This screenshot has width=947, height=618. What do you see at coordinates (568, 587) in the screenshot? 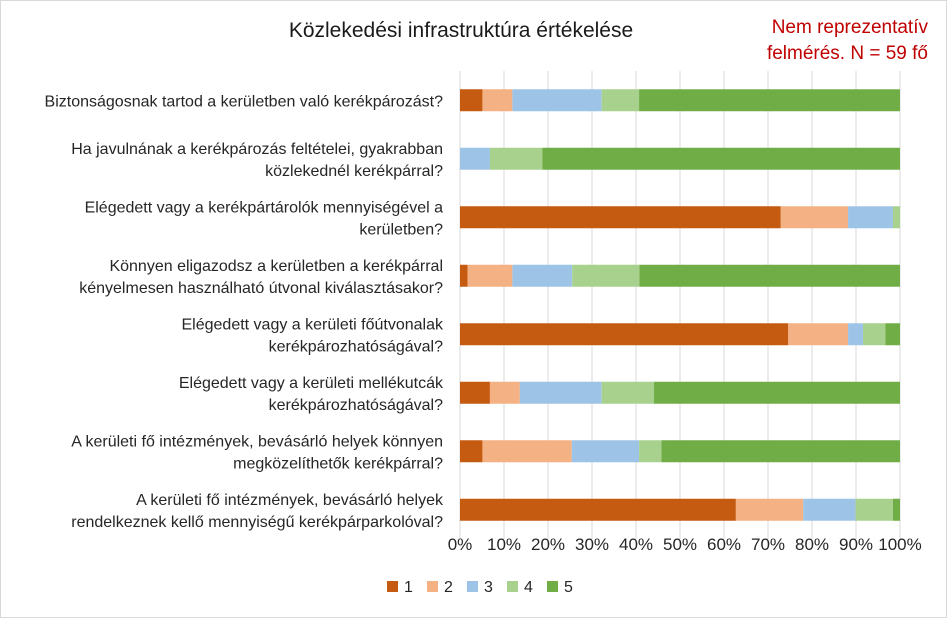
I see `legend-label: 5` at bounding box center [568, 587].